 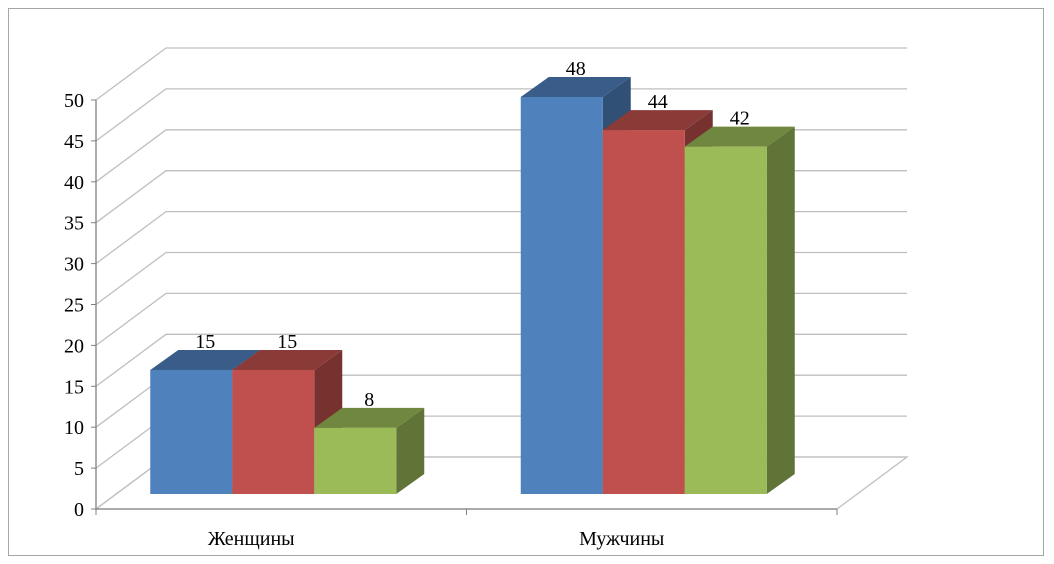 I want to click on x-category-label: Женщины, so click(x=251, y=539).